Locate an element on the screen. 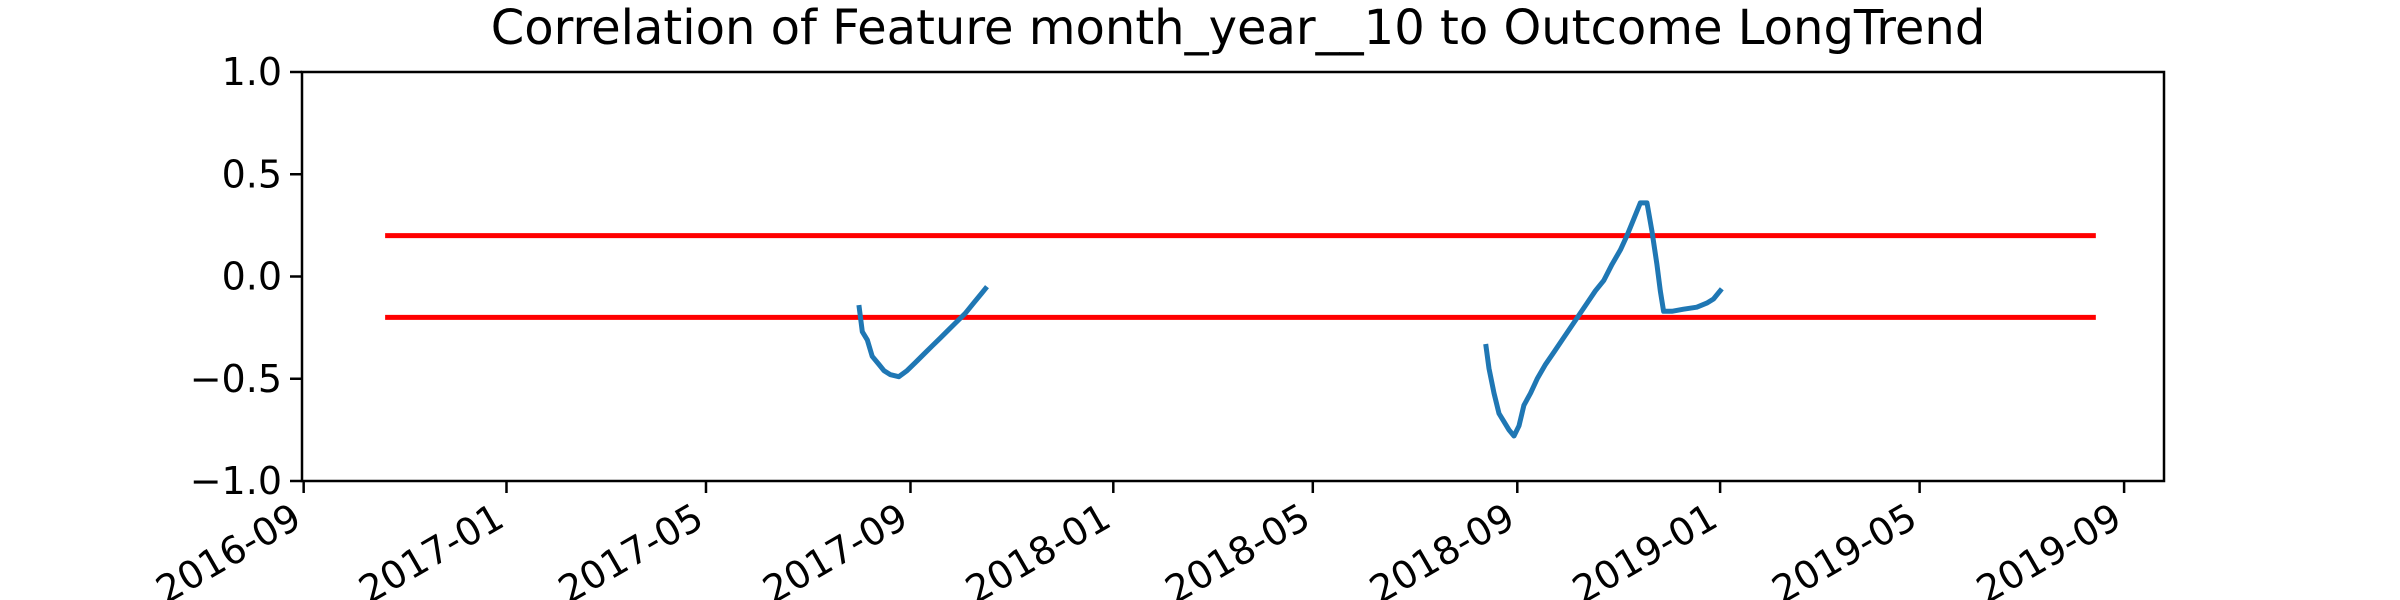 The width and height of the screenshot is (2400, 600). threshold-lines is located at coordinates (1240, 276).